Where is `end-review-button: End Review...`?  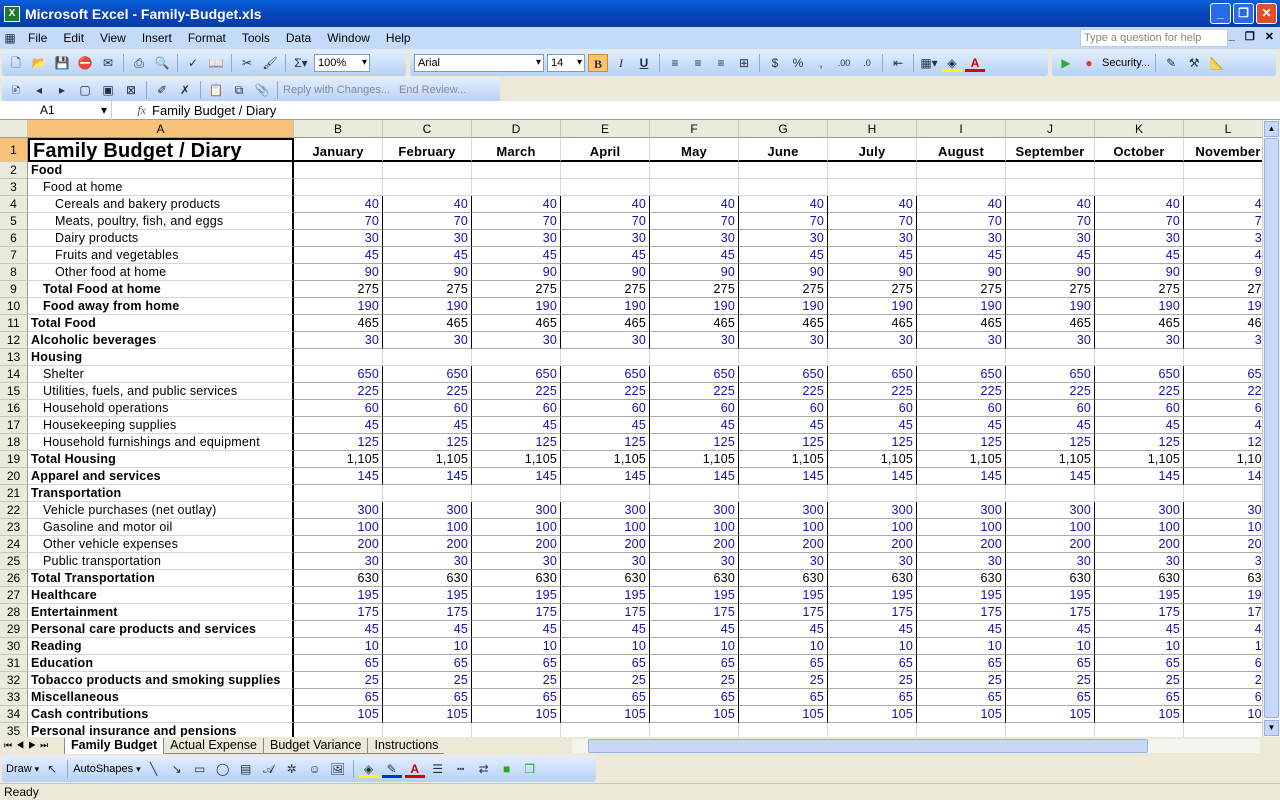 end-review-button: End Review... is located at coordinates (433, 90).